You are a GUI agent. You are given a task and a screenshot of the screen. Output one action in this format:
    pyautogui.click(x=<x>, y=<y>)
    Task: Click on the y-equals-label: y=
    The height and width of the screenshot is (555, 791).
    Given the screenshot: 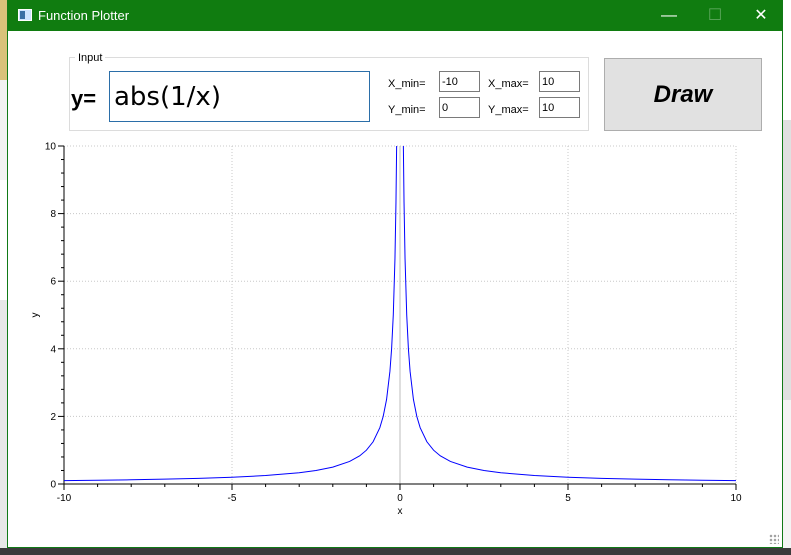 What is the action you would take?
    pyautogui.click(x=84, y=98)
    